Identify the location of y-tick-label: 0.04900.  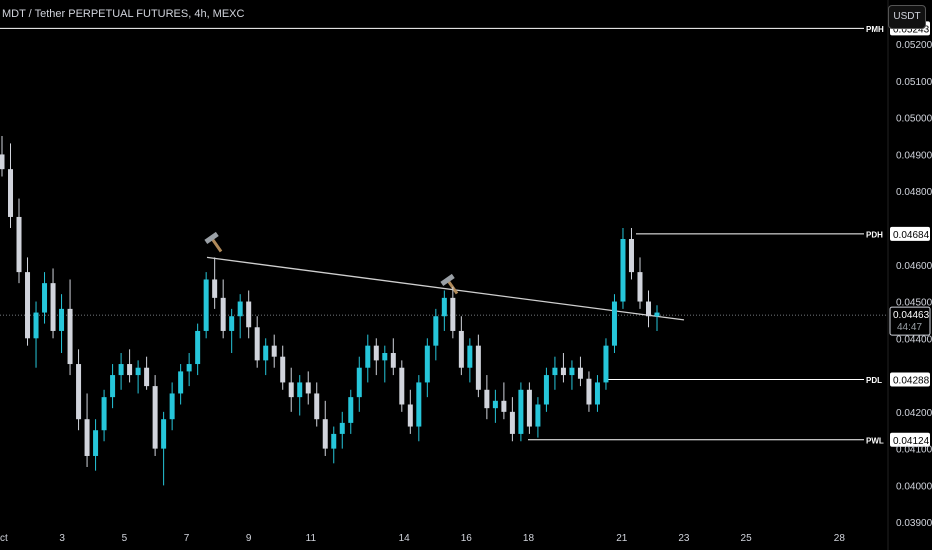
(914, 155).